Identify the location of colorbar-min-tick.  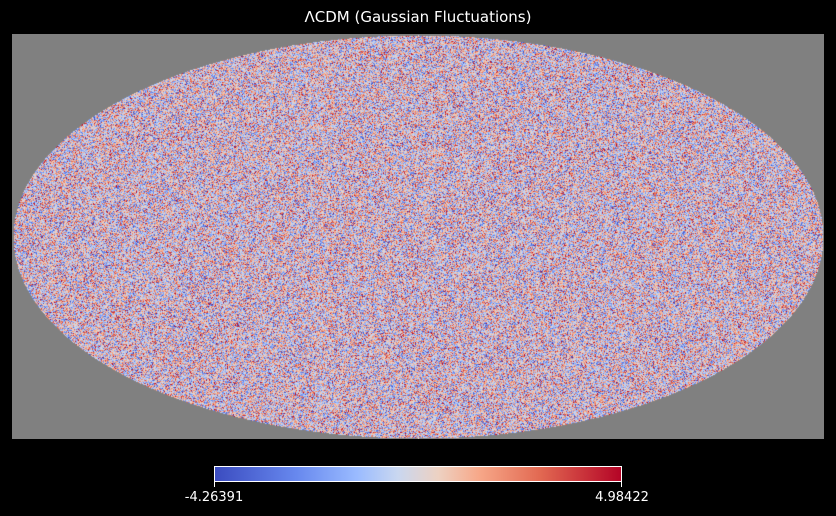
(214, 484).